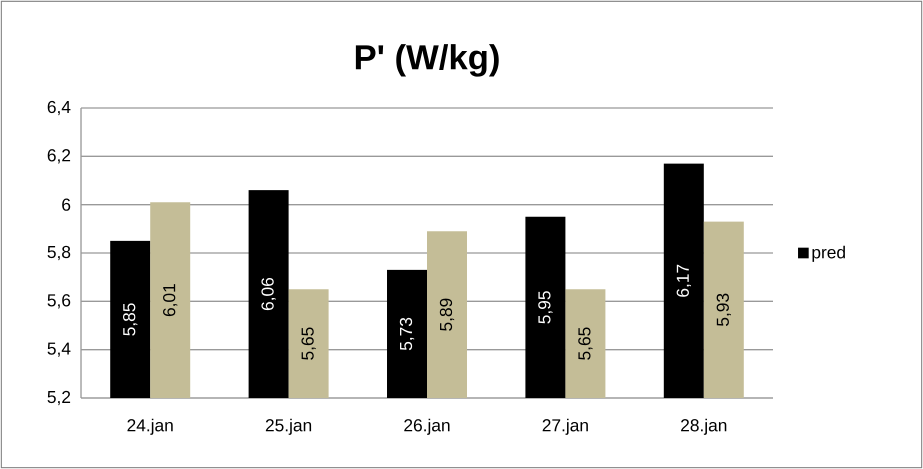 The width and height of the screenshot is (923, 469). What do you see at coordinates (289, 426) in the screenshot?
I see `x-tick-label: 25.jan` at bounding box center [289, 426].